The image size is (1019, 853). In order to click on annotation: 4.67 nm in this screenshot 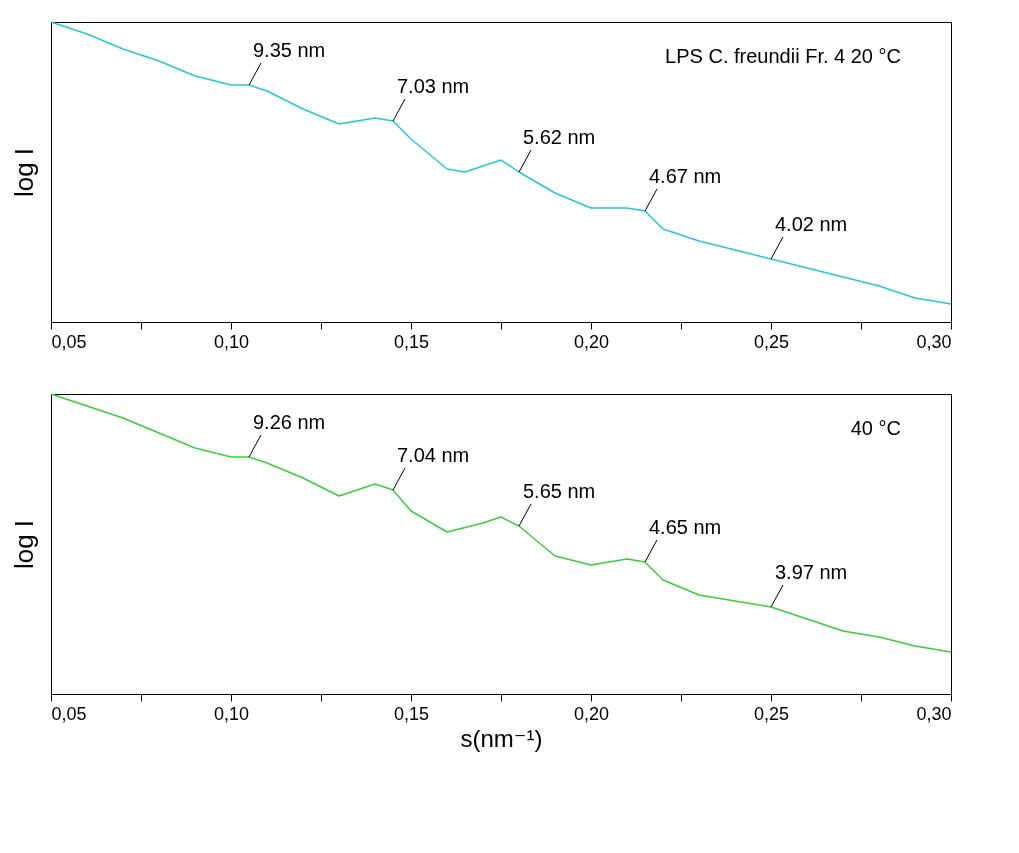, I will do `click(685, 176)`.